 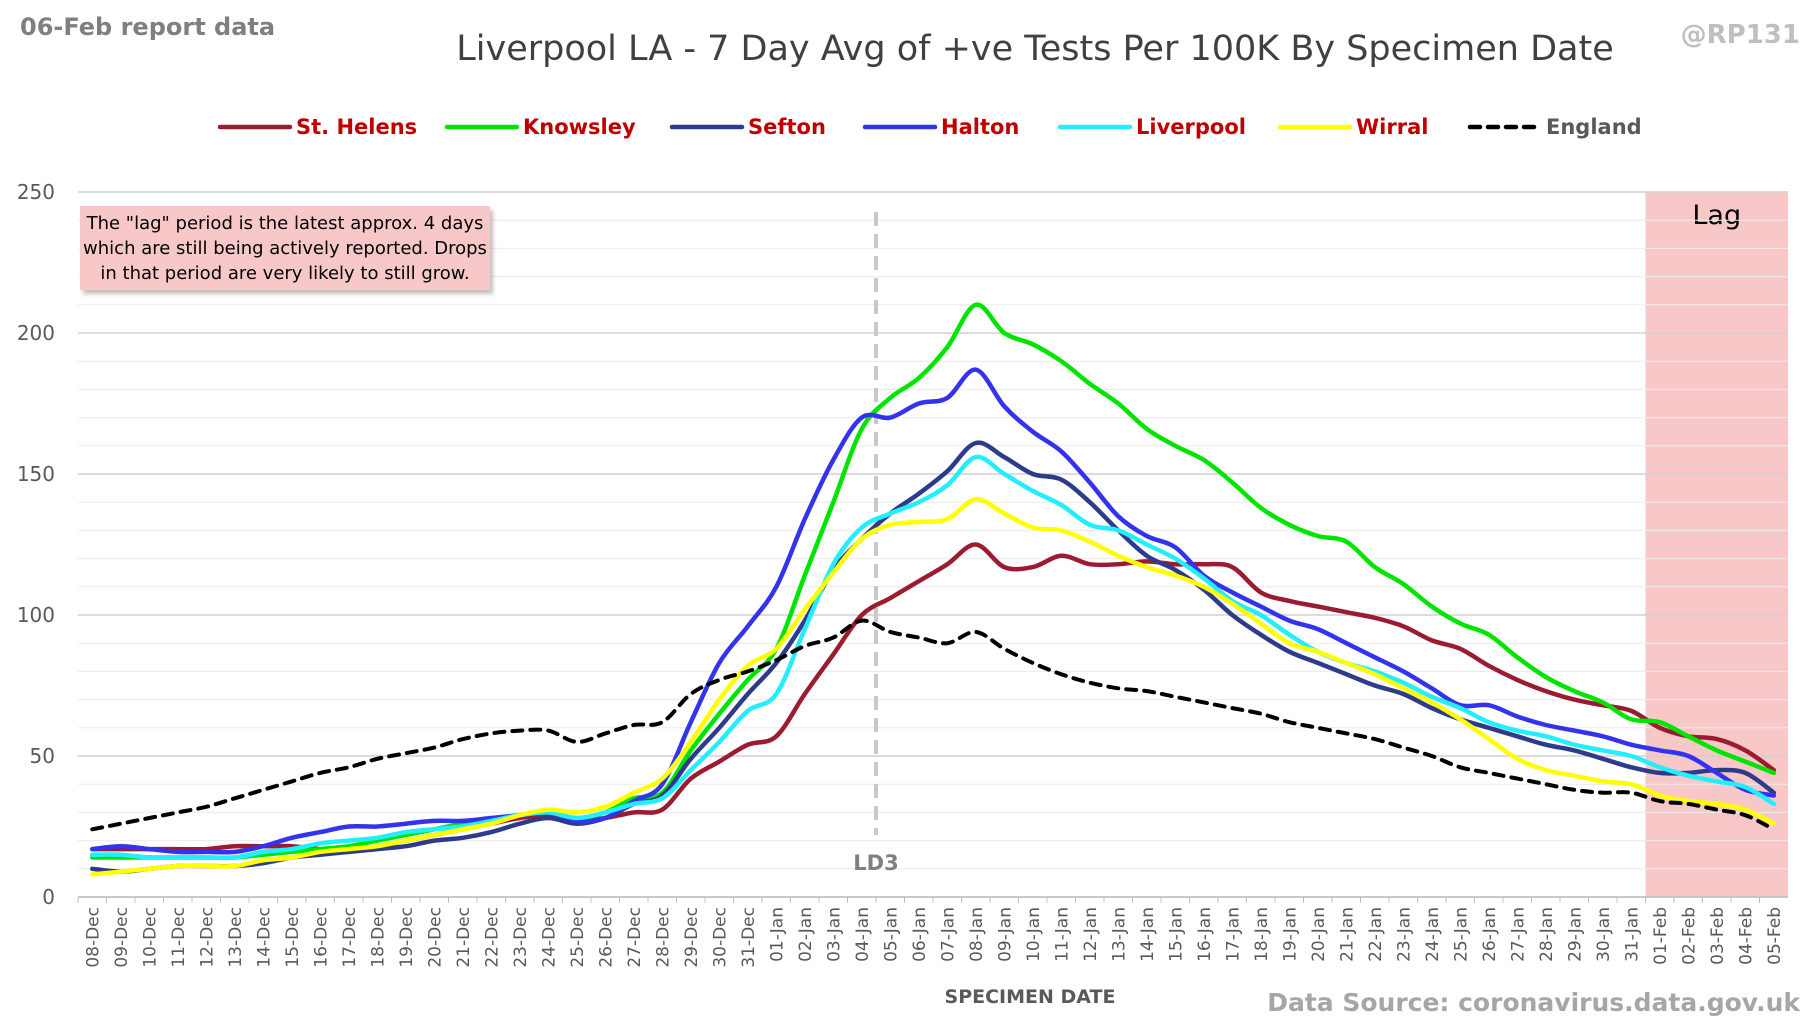 What do you see at coordinates (1490, 934) in the screenshot?
I see `x-tick-label: 26-Jan` at bounding box center [1490, 934].